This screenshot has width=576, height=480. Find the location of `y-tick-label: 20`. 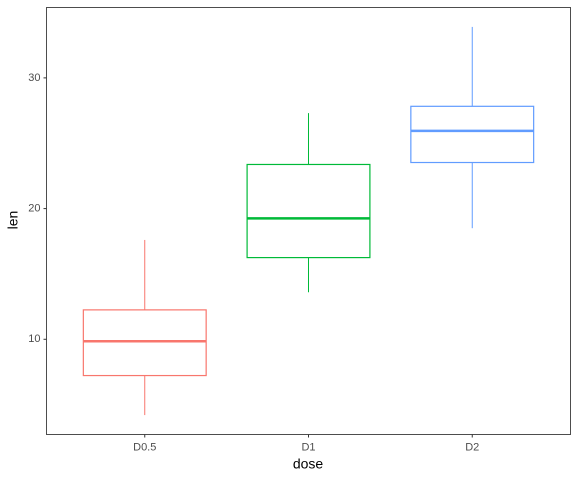

y-tick-label: 20 is located at coordinates (34, 208).